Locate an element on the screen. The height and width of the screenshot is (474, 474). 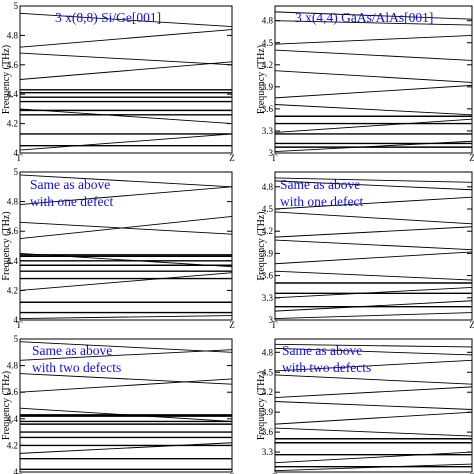
panel-annotation-line: with two defects is located at coordinates (326, 367).